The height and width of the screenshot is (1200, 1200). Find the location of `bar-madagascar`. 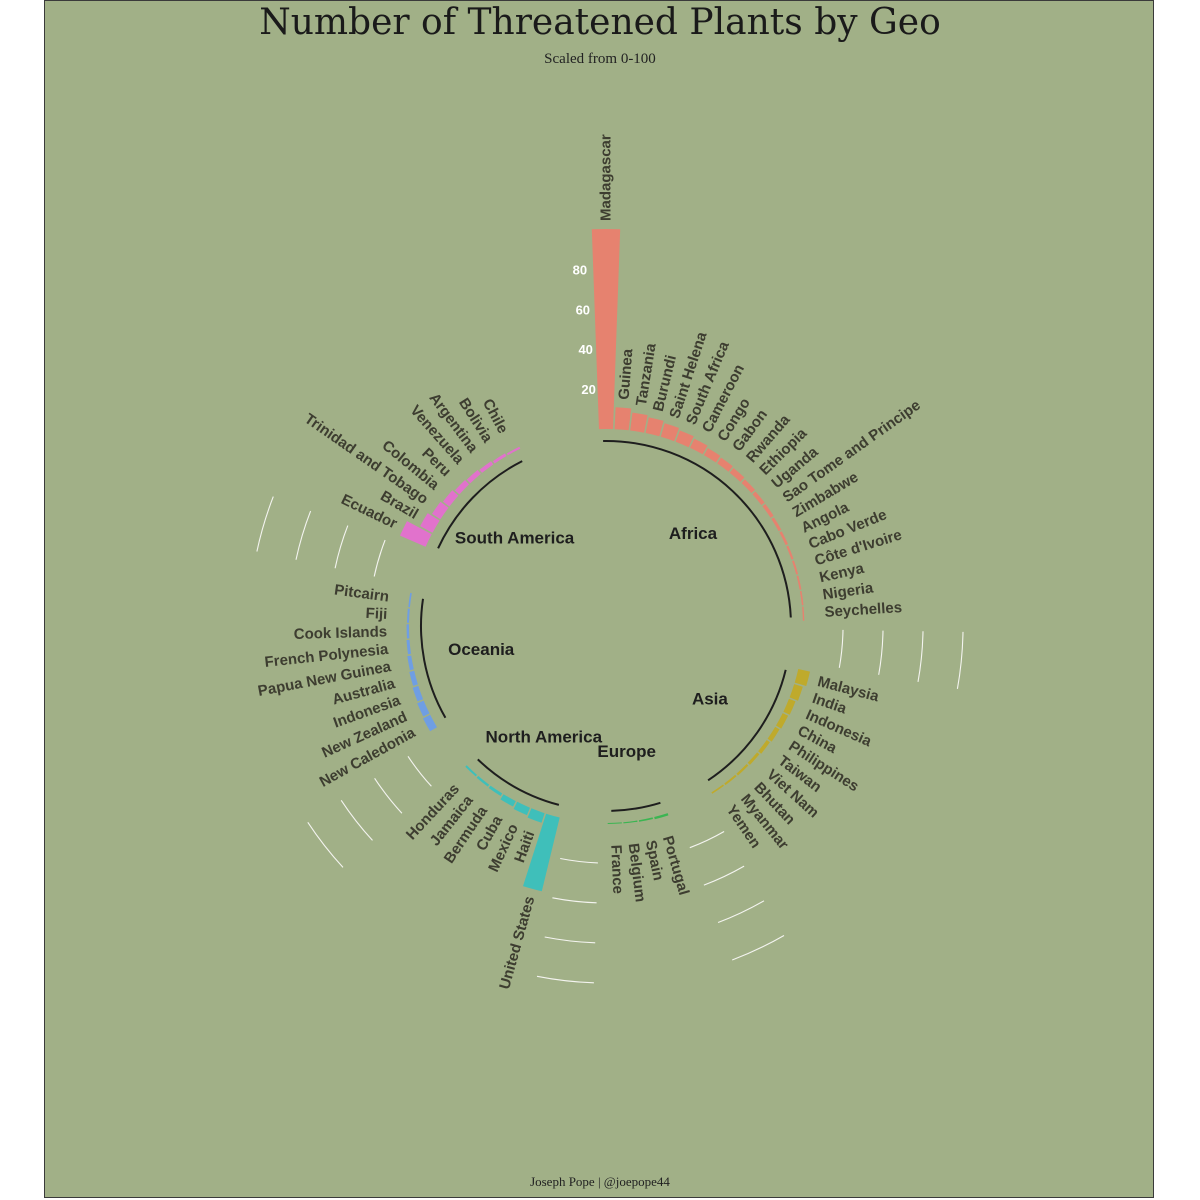

bar-madagascar is located at coordinates (606, 329).